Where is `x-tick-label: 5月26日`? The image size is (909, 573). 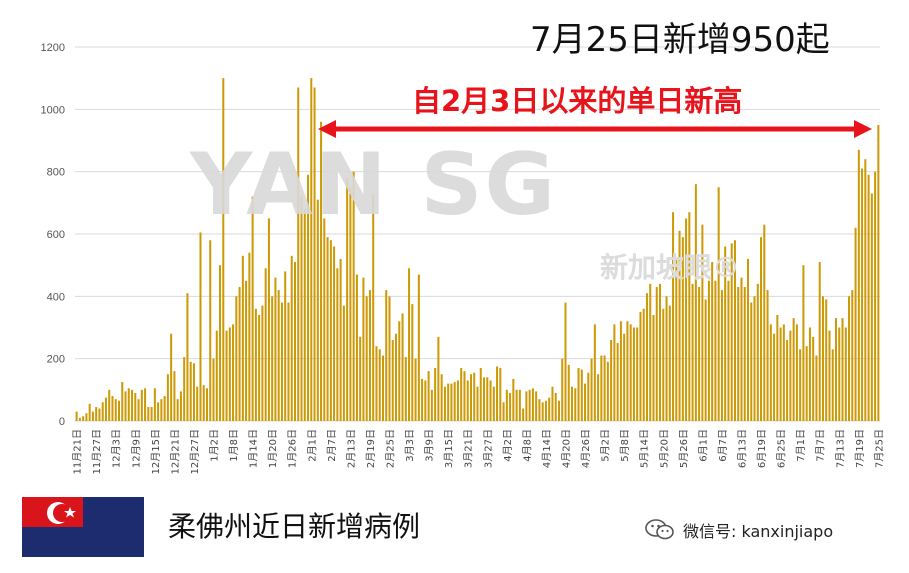
x-tick-label: 5月26日 is located at coordinates (684, 448).